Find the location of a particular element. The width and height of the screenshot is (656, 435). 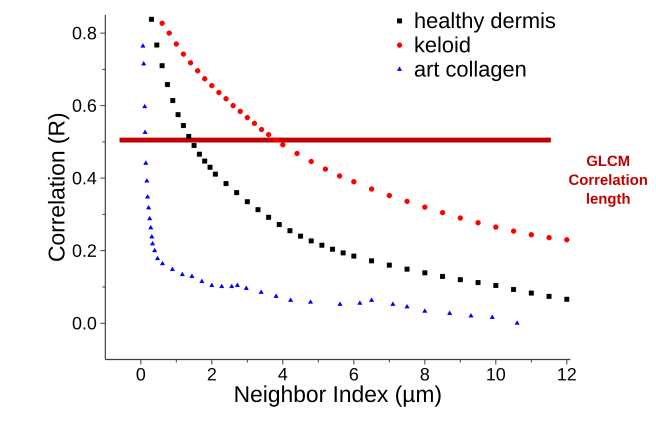

x-tick-label: 4 is located at coordinates (283, 374).